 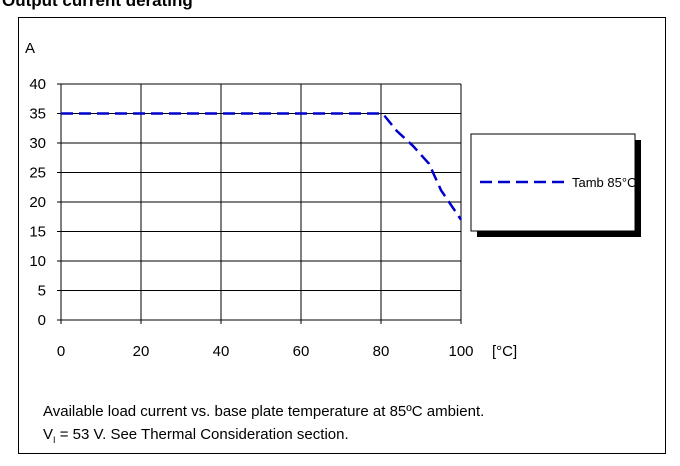 I want to click on y-tick-label: 35, so click(x=37, y=114).